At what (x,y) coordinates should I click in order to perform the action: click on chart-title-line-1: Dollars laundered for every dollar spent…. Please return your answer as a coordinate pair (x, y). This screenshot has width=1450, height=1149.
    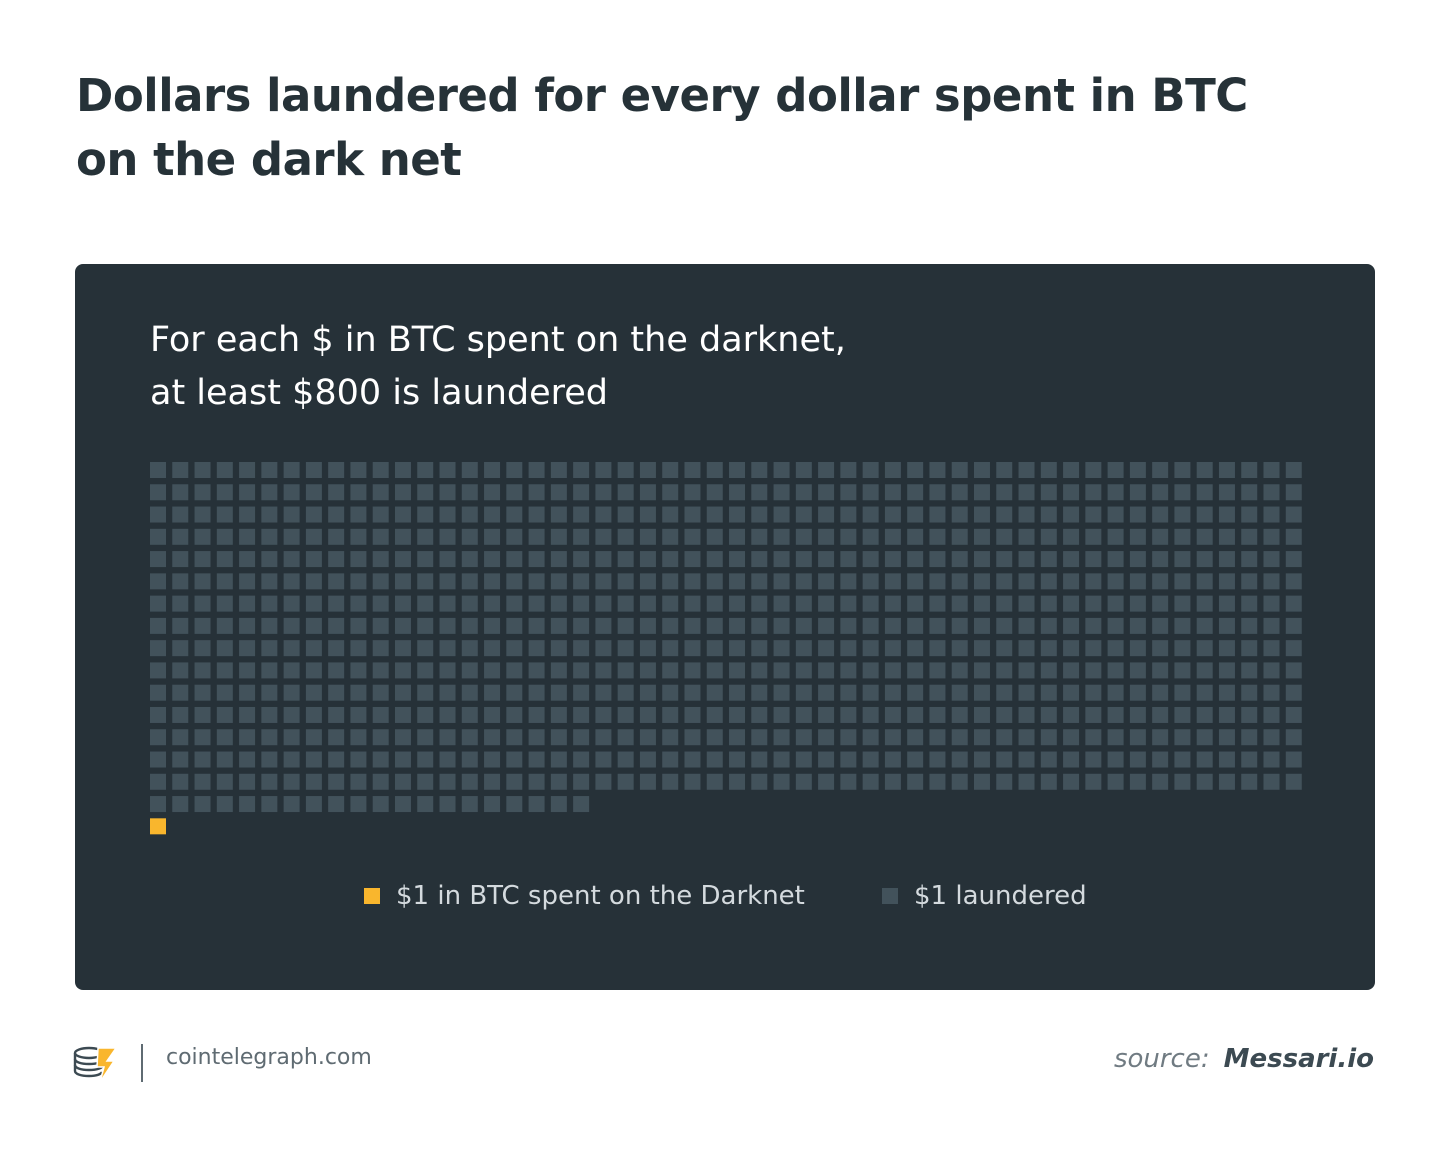
    Looking at the image, I should click on (662, 95).